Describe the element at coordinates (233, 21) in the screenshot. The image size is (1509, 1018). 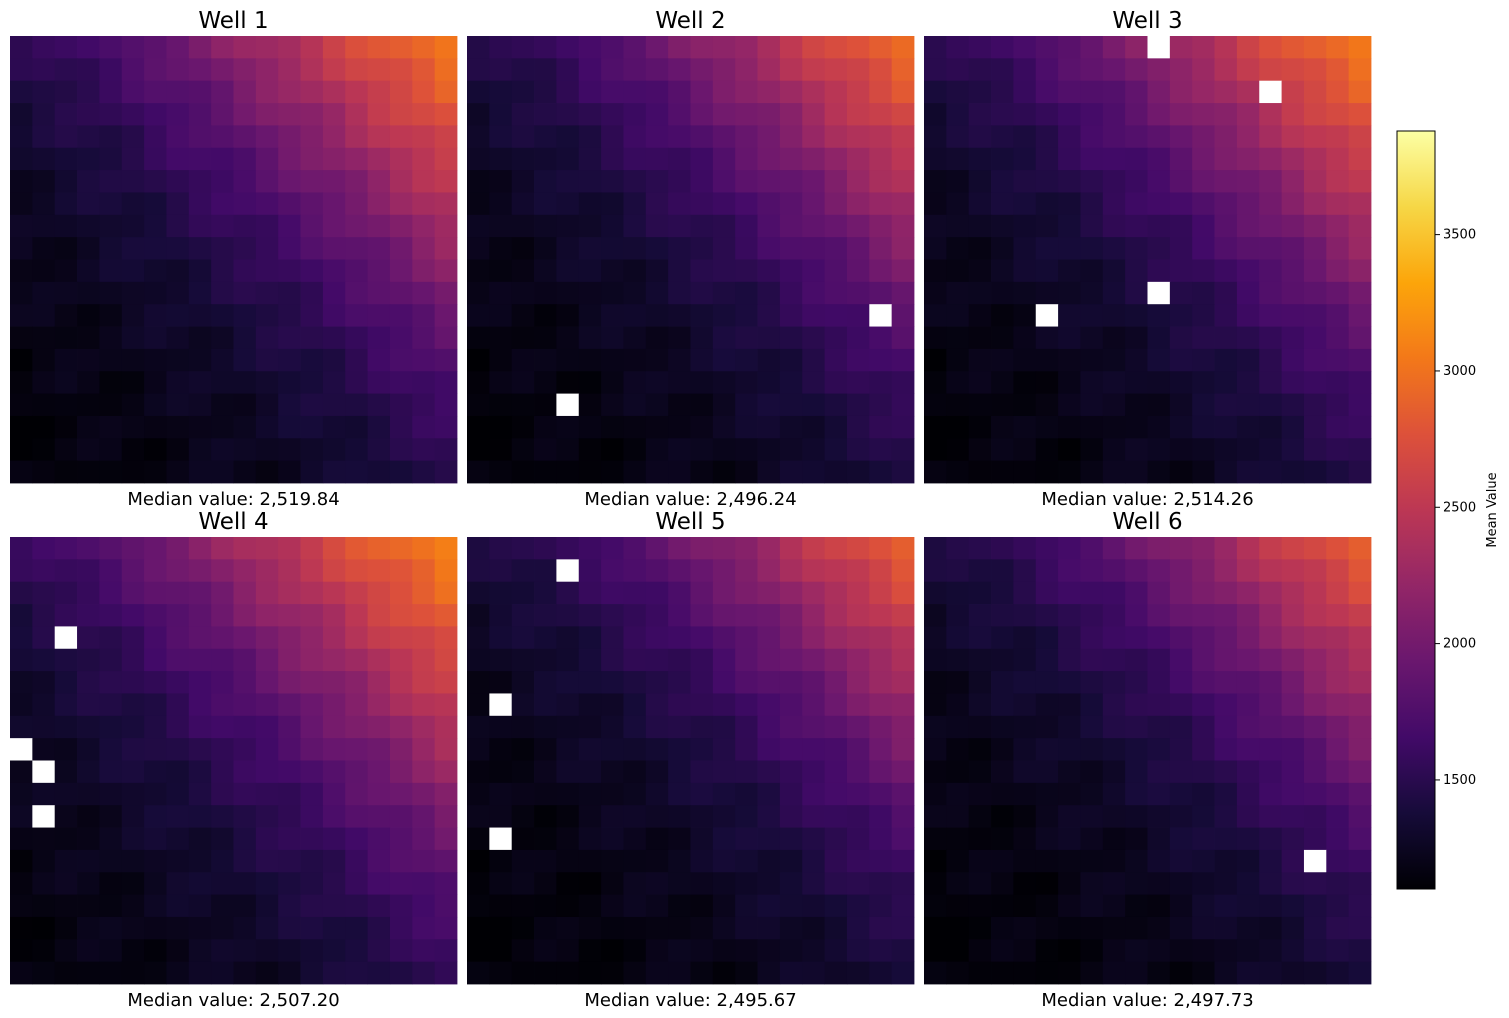
I see `well-title: Well 1` at that location.